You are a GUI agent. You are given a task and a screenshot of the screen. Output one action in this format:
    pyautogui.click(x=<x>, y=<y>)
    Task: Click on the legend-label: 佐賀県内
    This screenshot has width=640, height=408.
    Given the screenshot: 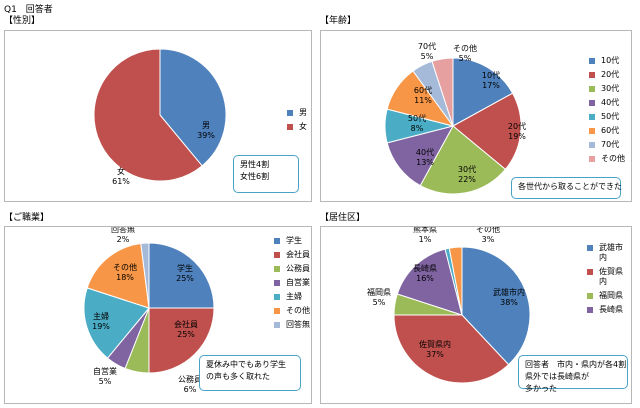 What is the action you would take?
    pyautogui.click(x=611, y=276)
    